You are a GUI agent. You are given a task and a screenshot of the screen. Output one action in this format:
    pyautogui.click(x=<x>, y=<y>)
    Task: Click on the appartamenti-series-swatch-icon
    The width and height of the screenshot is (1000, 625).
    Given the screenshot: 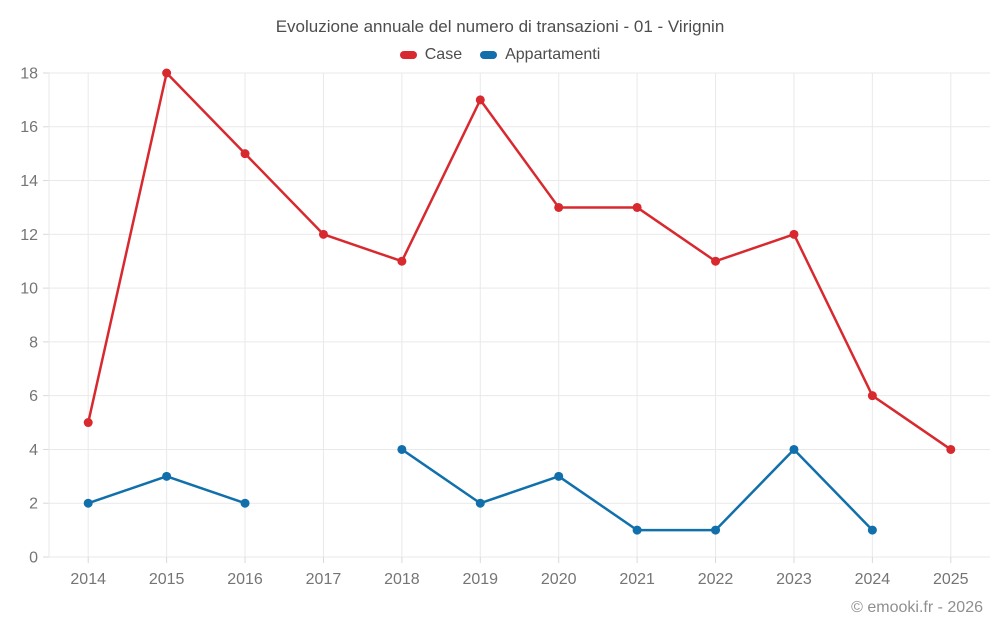 What is the action you would take?
    pyautogui.click(x=489, y=55)
    